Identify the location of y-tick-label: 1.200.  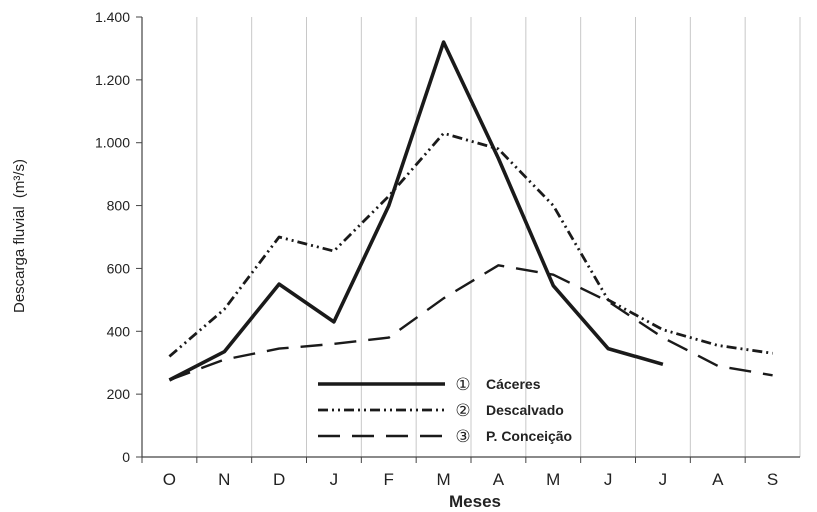
(112, 80).